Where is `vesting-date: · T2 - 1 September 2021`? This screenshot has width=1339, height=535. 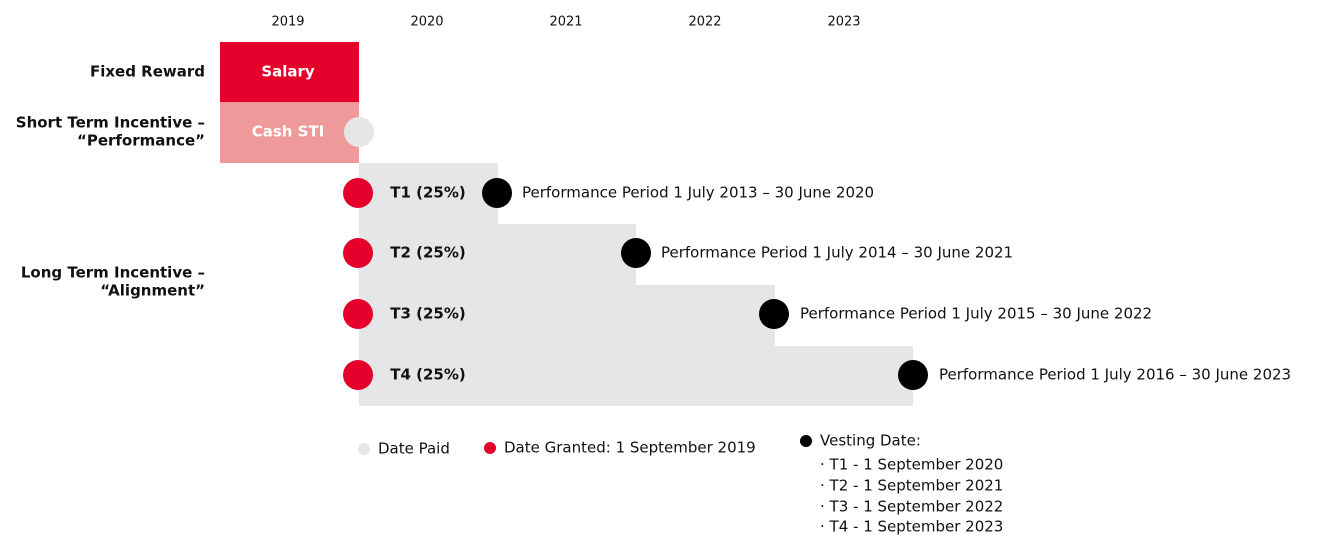
vesting-date: · T2 - 1 September 2021 is located at coordinates (911, 486).